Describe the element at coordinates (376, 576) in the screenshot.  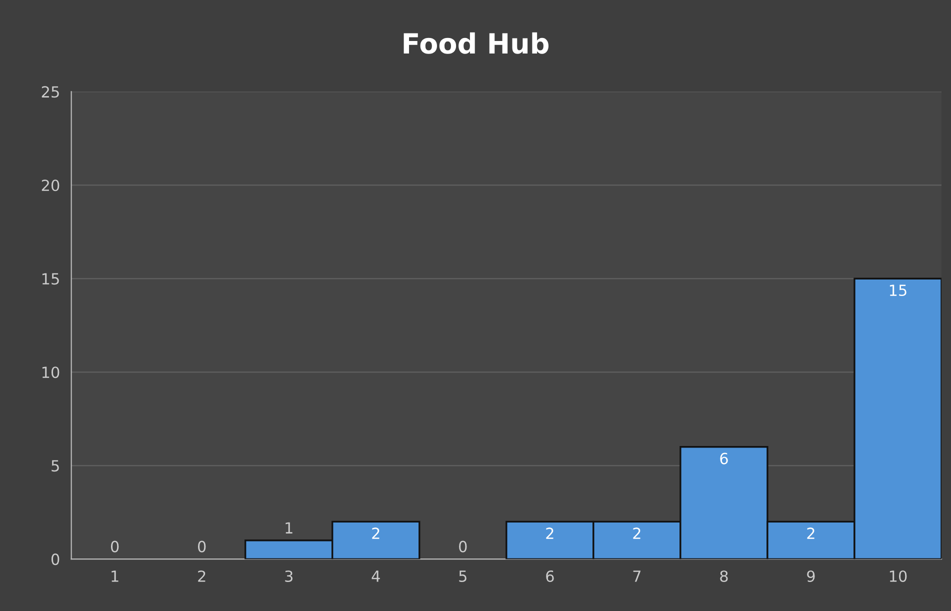
I see `x-tick-label: 4` at that location.